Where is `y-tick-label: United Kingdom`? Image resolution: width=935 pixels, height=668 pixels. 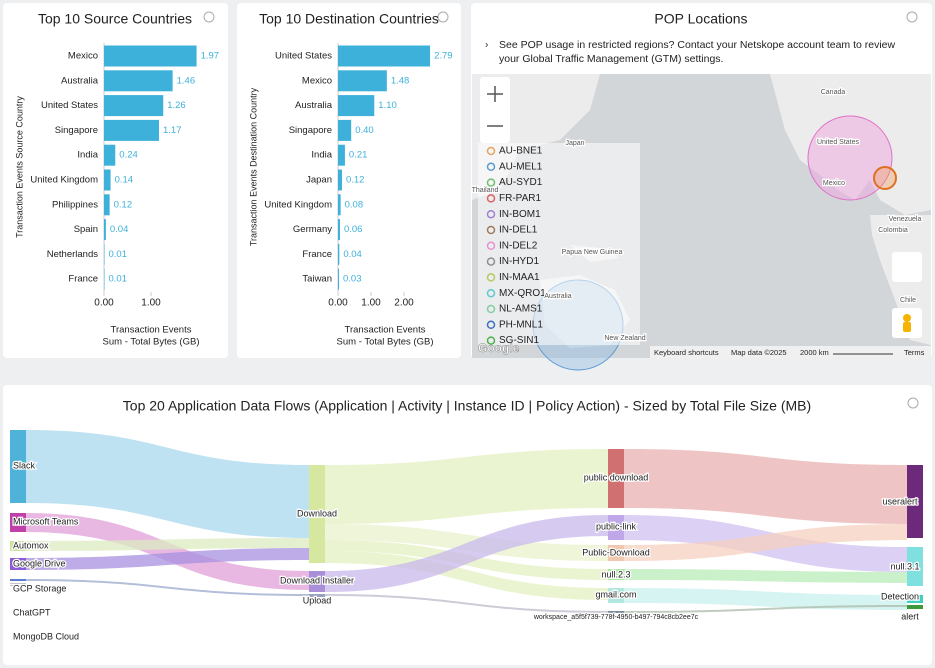
y-tick-label: United Kingdom is located at coordinates (64, 180).